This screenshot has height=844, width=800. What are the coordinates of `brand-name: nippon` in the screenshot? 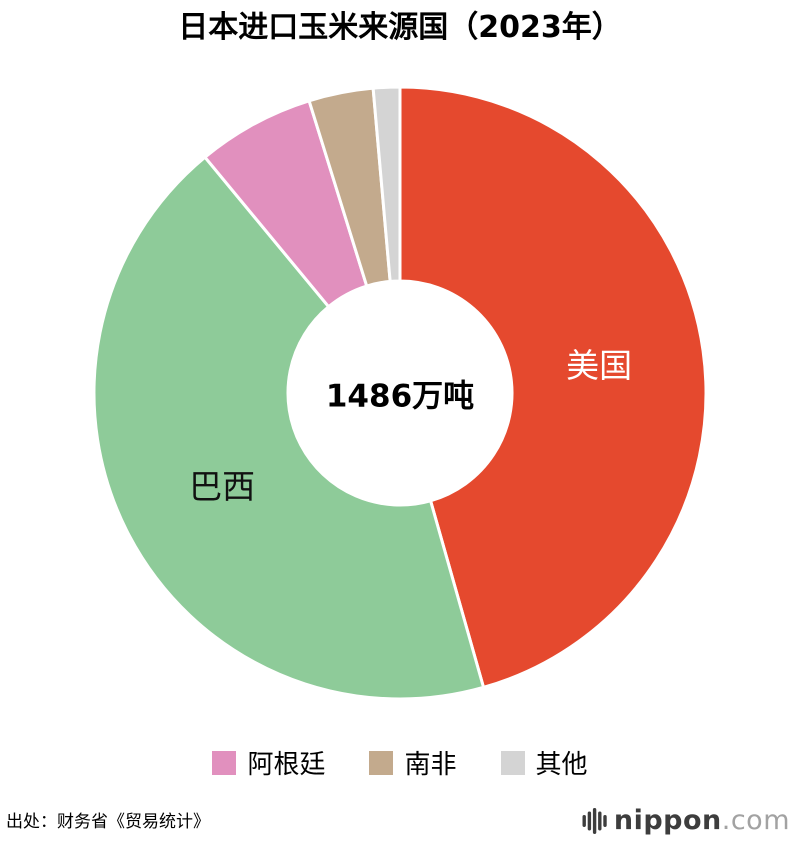 It's located at (667, 820).